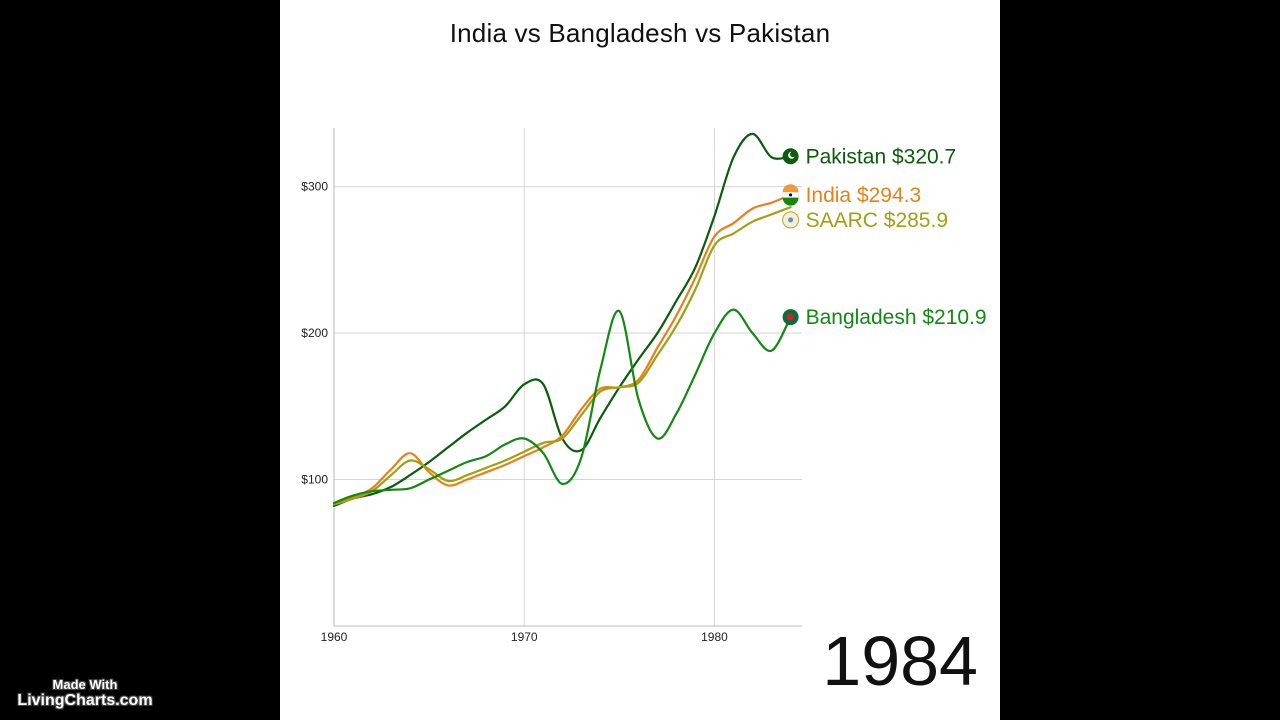  What do you see at coordinates (85, 684) in the screenshot?
I see `watermark-line-1: Made With` at bounding box center [85, 684].